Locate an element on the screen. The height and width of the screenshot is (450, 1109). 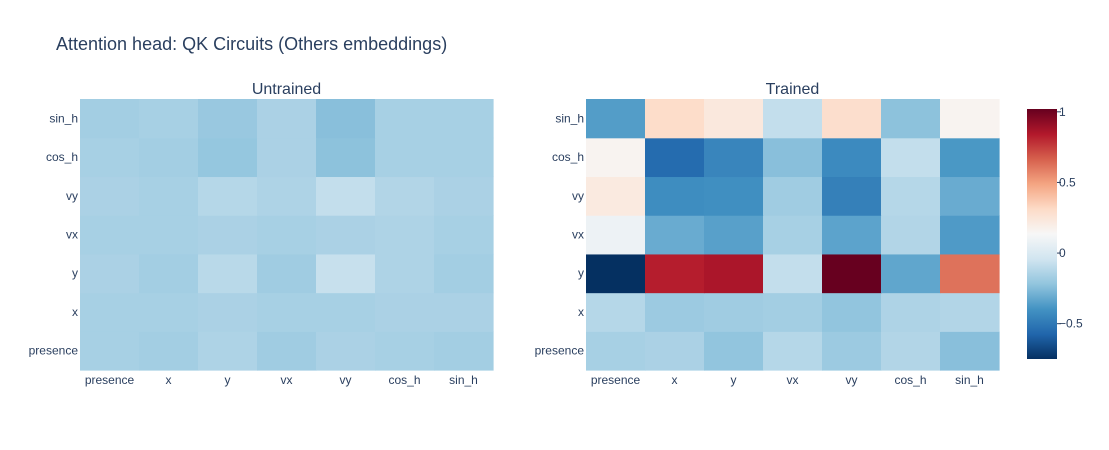
subplot-title: Untrained is located at coordinates (286, 89).